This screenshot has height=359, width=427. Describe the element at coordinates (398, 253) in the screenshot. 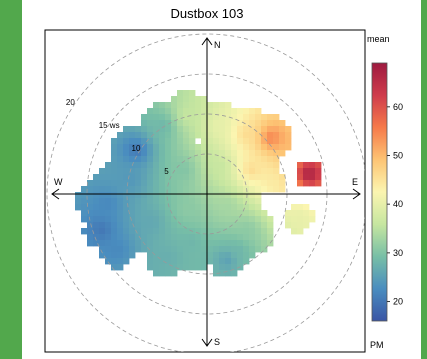

I see `colorbar-tick-label: 30` at that location.